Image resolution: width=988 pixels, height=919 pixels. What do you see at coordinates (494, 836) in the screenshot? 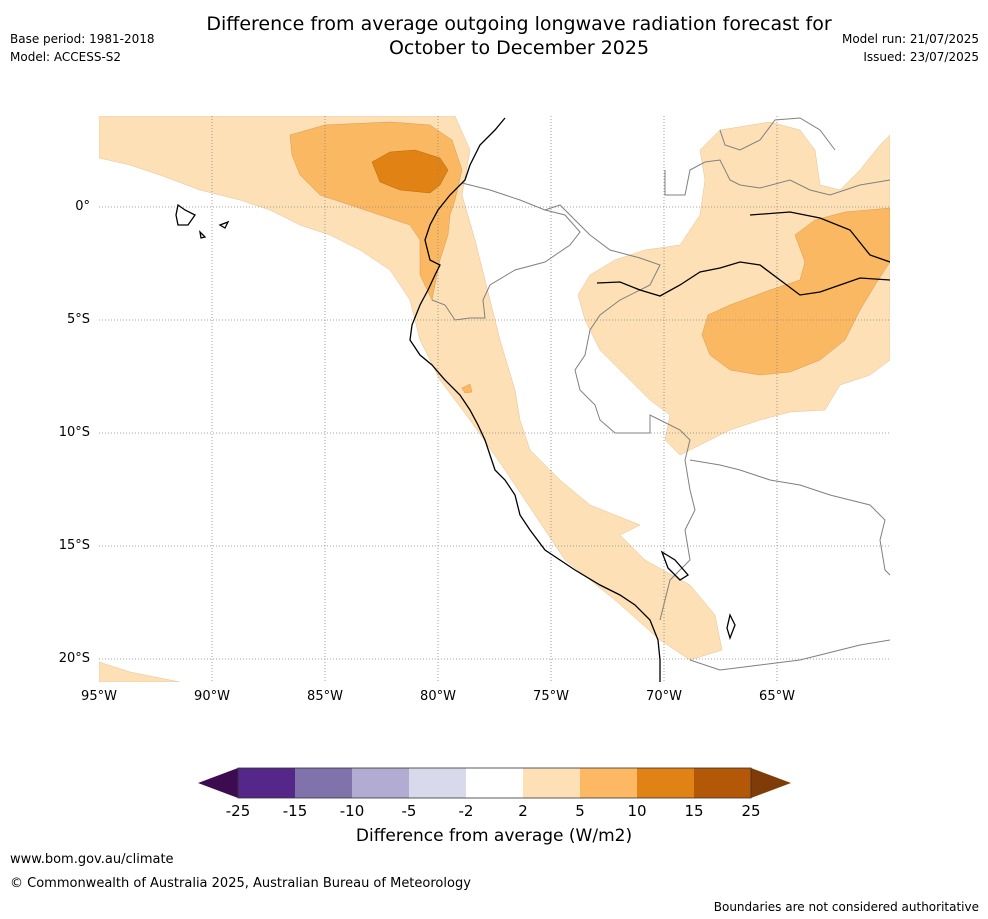
I see `colorbar-title: Difference from average (W/m2)` at bounding box center [494, 836].